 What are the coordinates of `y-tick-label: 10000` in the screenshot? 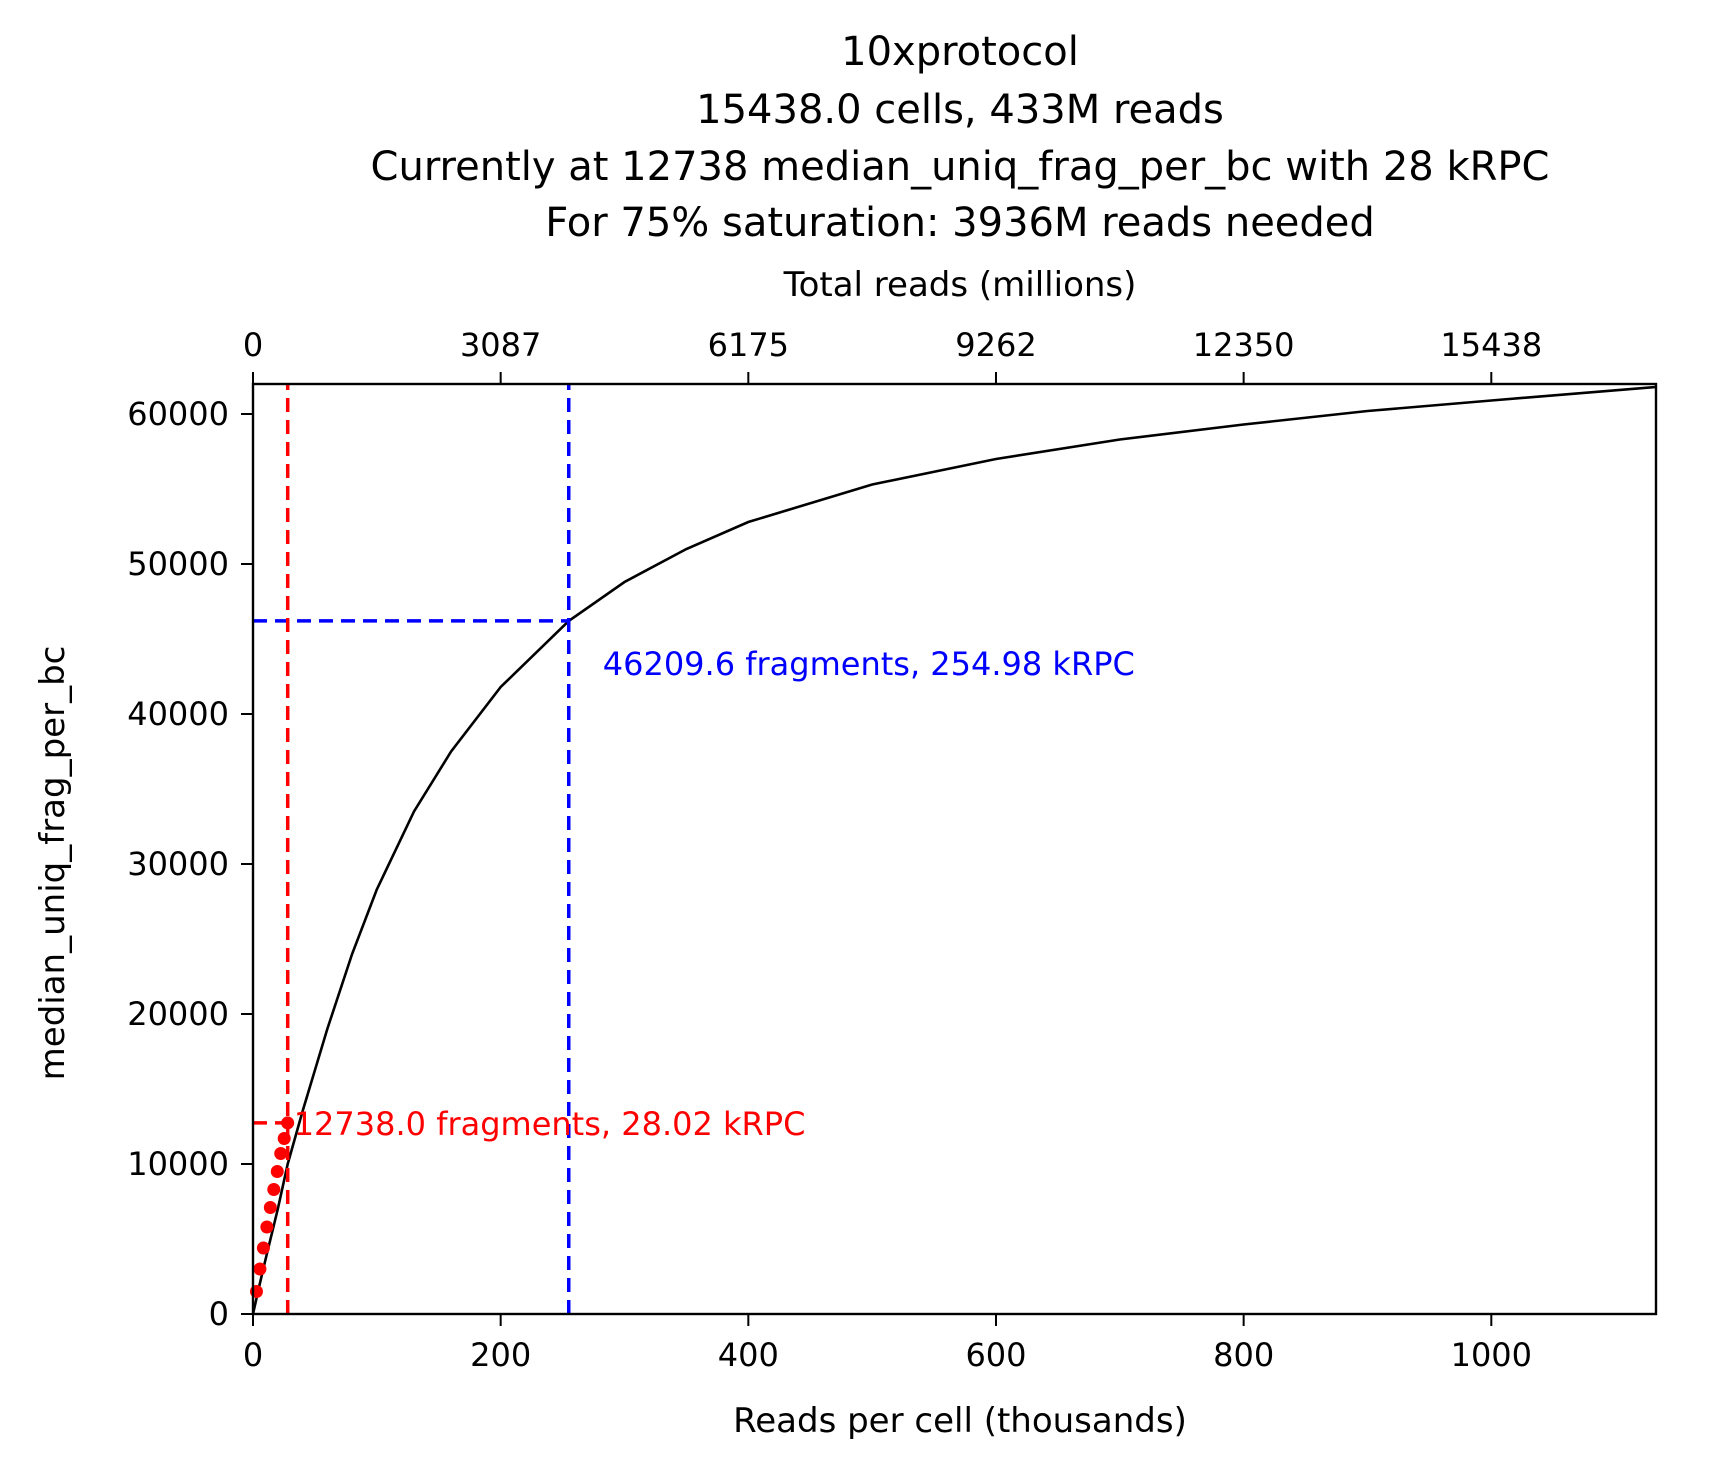 It's located at (178, 1164).